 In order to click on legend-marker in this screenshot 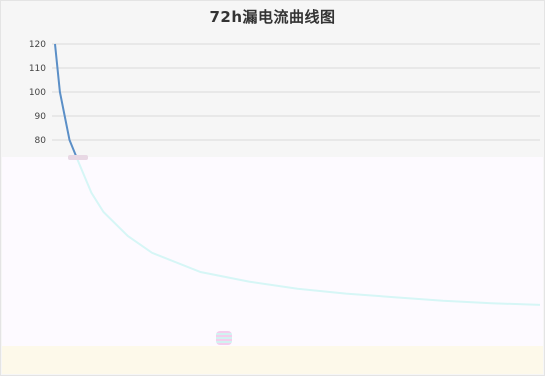, I will do `click(224, 338)`.